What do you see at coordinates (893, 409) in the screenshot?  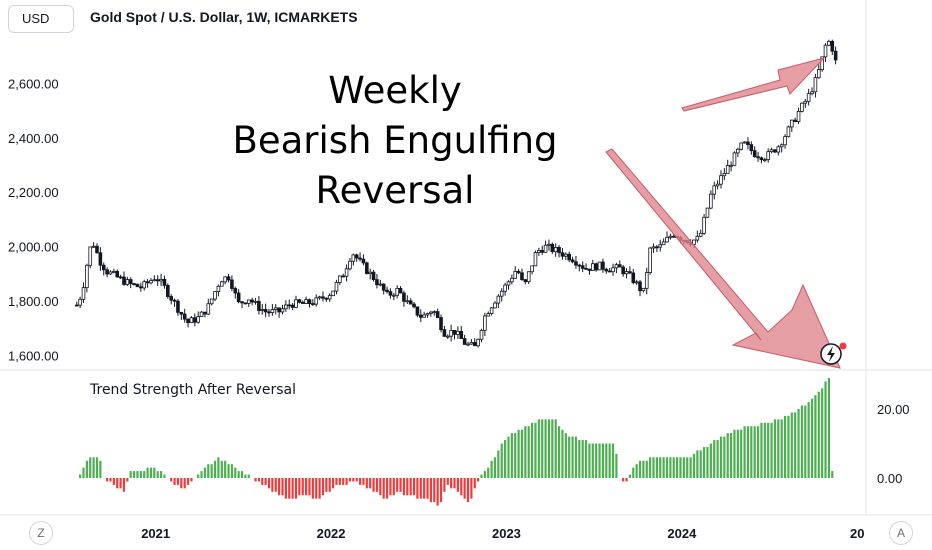 I see `indicator-tick-label: 20.00` at bounding box center [893, 409].